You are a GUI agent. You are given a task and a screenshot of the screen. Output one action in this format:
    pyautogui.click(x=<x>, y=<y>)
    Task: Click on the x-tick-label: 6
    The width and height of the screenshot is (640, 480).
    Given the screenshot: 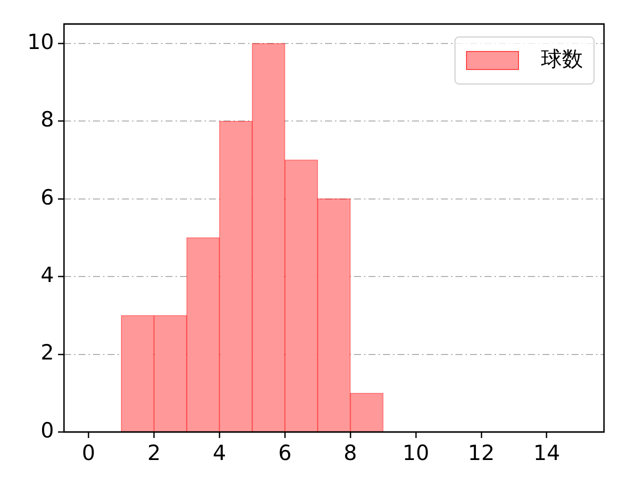 What is the action you would take?
    pyautogui.click(x=285, y=453)
    